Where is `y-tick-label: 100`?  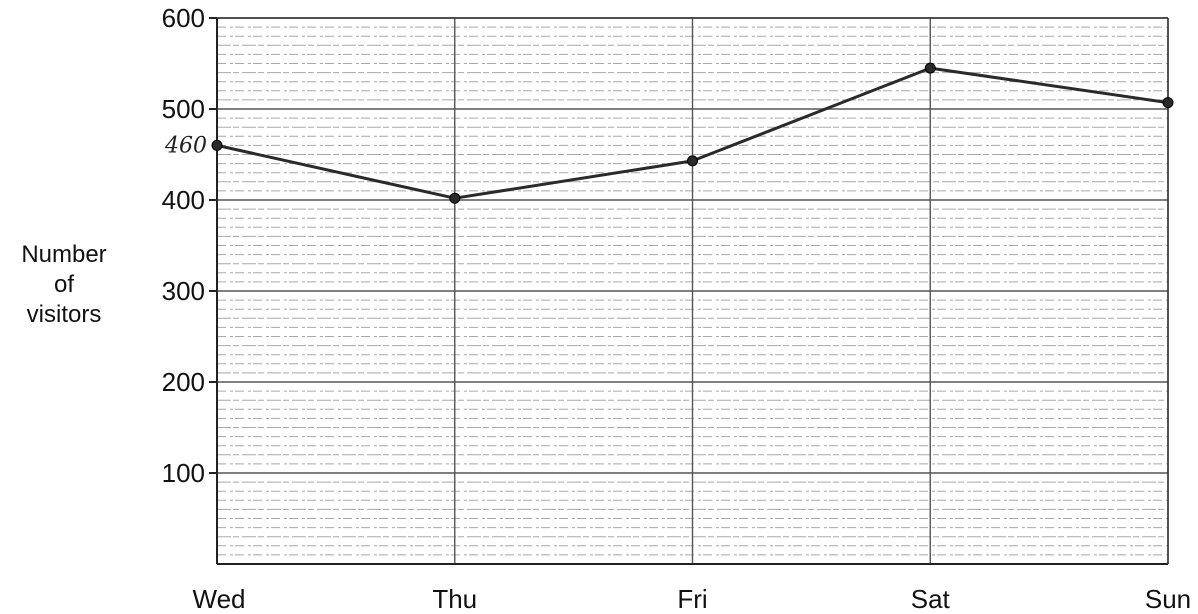
y-tick-label: 100 is located at coordinates (183, 473).